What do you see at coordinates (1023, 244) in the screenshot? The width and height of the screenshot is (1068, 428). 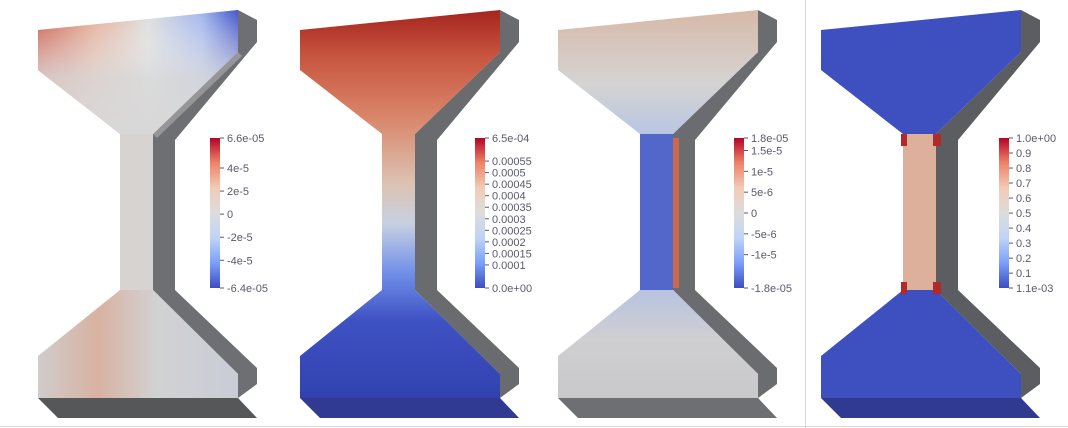 I see `colorbar-tick-label: 0.3` at bounding box center [1023, 244].